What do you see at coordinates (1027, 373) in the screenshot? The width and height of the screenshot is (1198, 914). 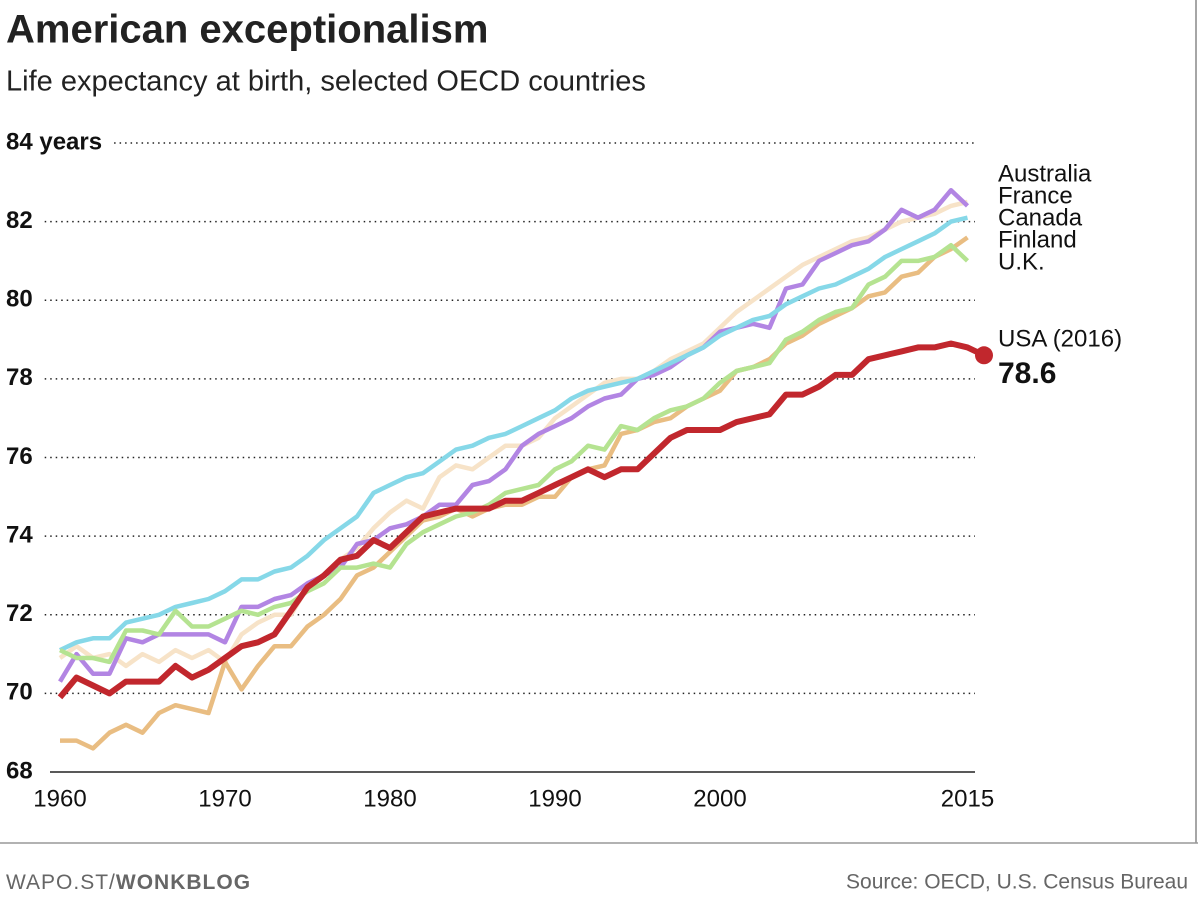 I see `end-value-label: 78.6` at bounding box center [1027, 373].